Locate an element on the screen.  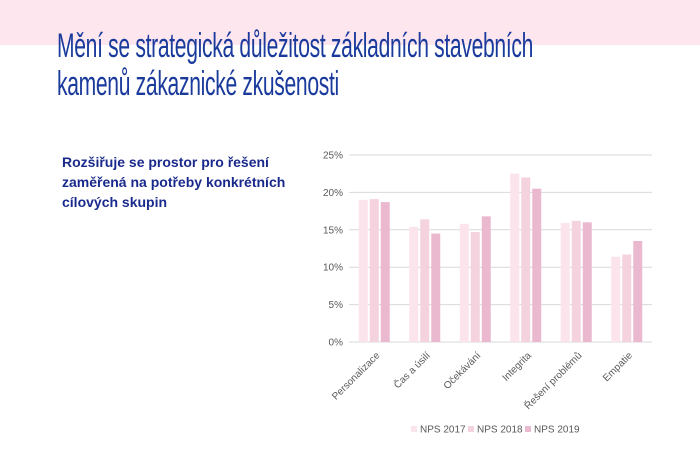
x-category-label: Očekávání is located at coordinates (463, 371).